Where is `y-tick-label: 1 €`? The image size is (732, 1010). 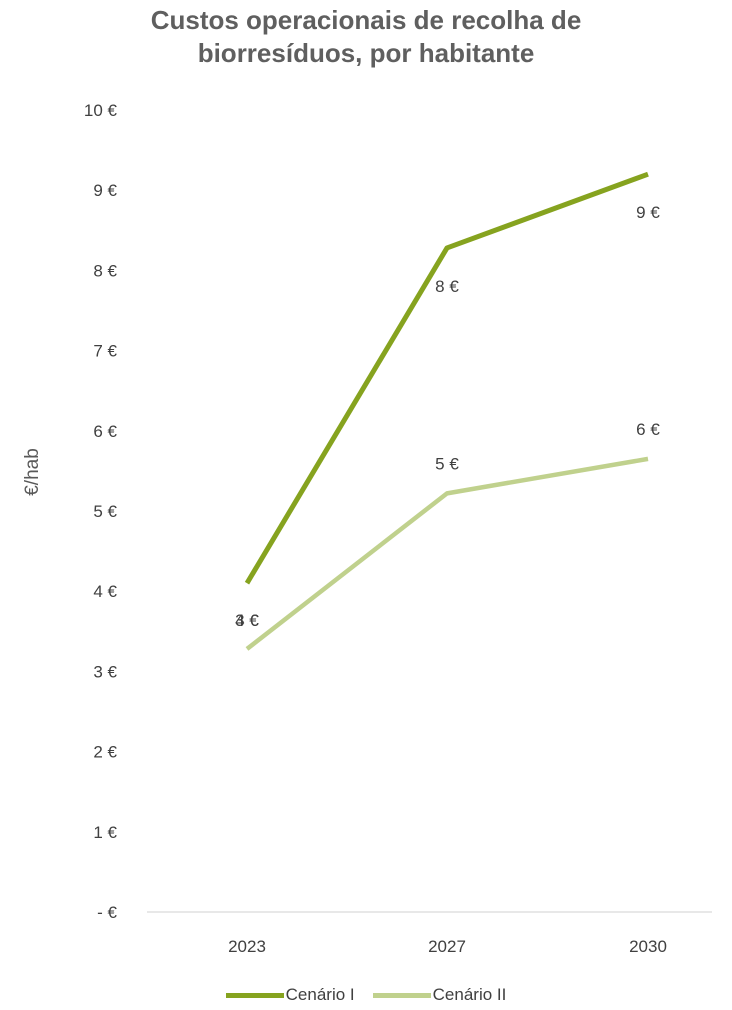 y-tick-label: 1 € is located at coordinates (105, 832).